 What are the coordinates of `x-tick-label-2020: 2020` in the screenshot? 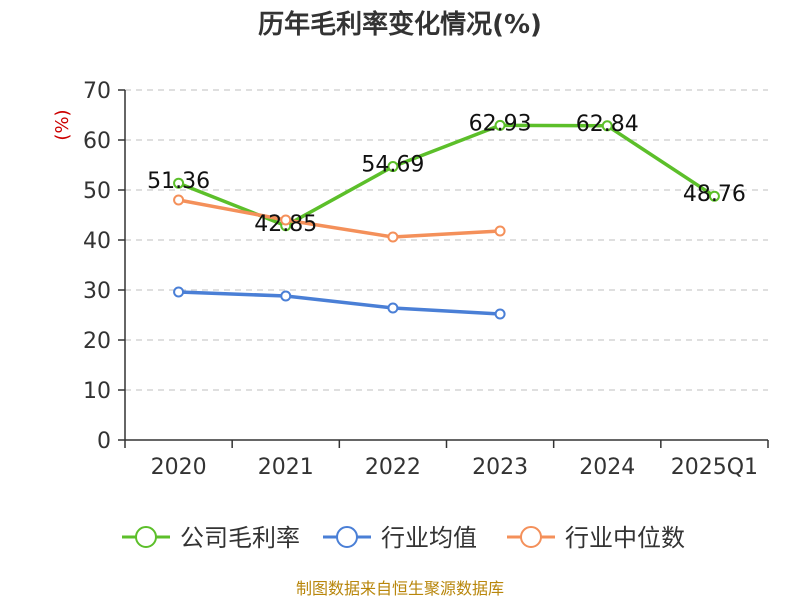 It's located at (179, 467).